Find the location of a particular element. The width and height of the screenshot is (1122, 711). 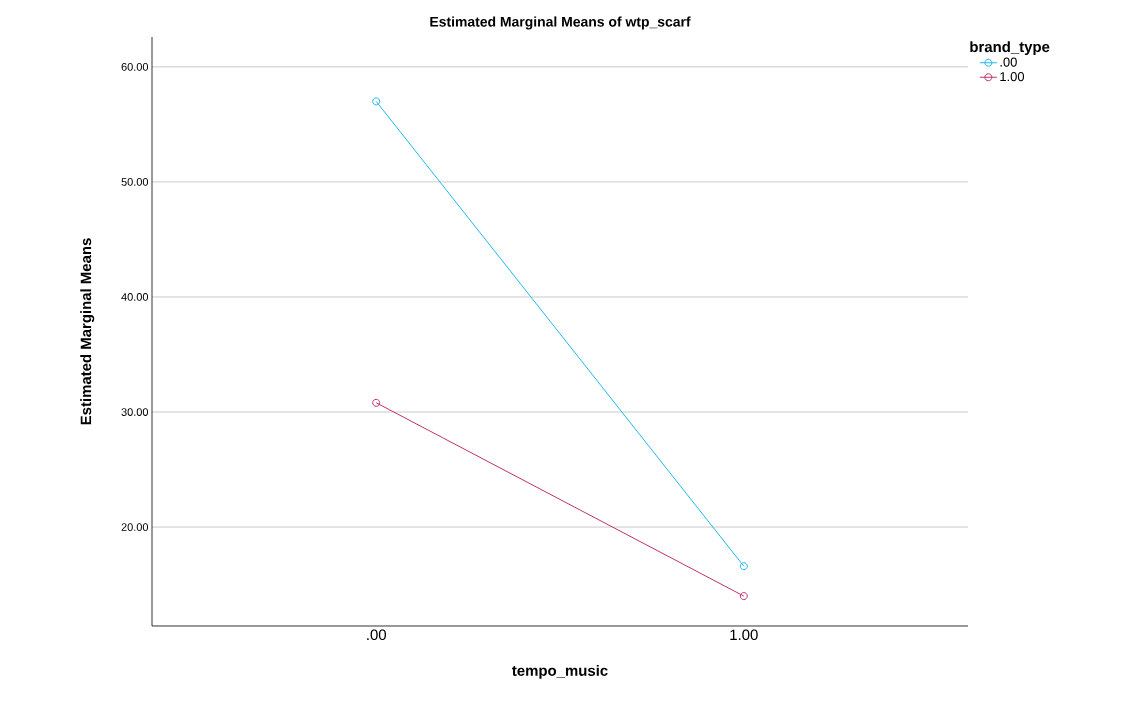

y-tick-label: 30.00 is located at coordinates (135, 412).